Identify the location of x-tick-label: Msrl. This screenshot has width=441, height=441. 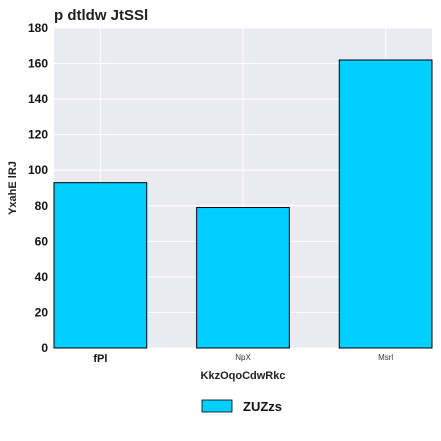
(385, 357).